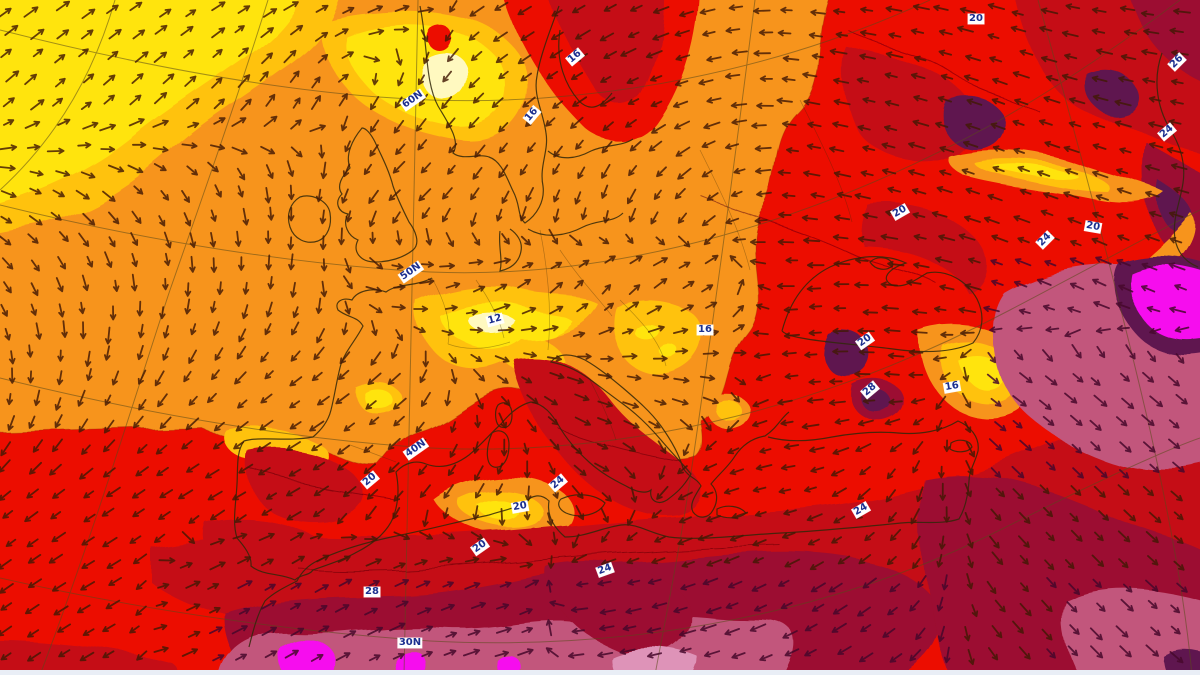  What do you see at coordinates (1177, 160) in the screenshot?
I see `coast-caspian` at bounding box center [1177, 160].